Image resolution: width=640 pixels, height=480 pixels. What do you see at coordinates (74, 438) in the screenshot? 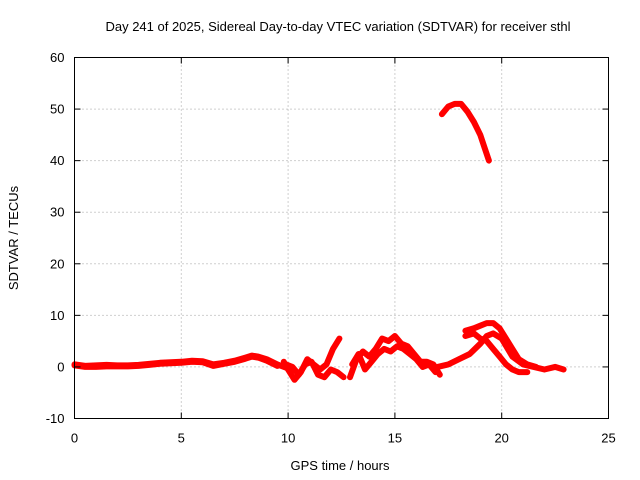
I see `x-tick-label: 0` at bounding box center [74, 438].